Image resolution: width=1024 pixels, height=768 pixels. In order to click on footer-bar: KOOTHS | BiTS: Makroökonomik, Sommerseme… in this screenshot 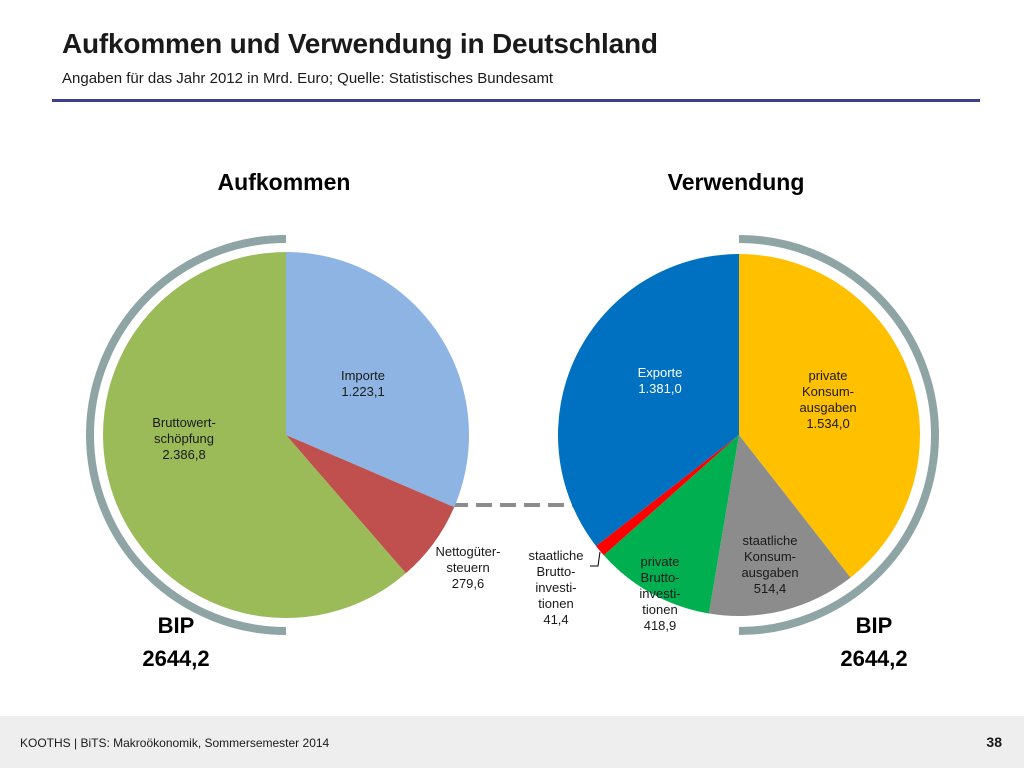, I will do `click(512, 742)`.